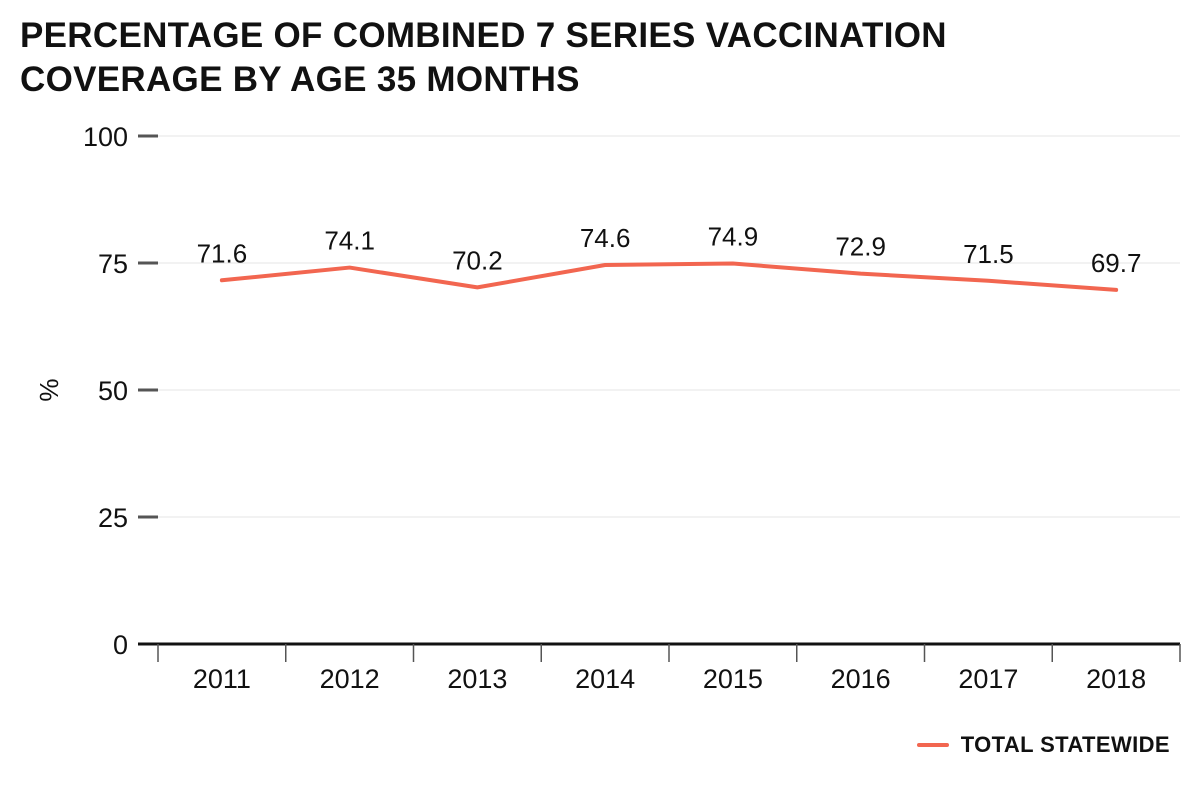 The height and width of the screenshot is (800, 1200). Describe the element at coordinates (113, 518) in the screenshot. I see `y-tick-label: 25` at that location.